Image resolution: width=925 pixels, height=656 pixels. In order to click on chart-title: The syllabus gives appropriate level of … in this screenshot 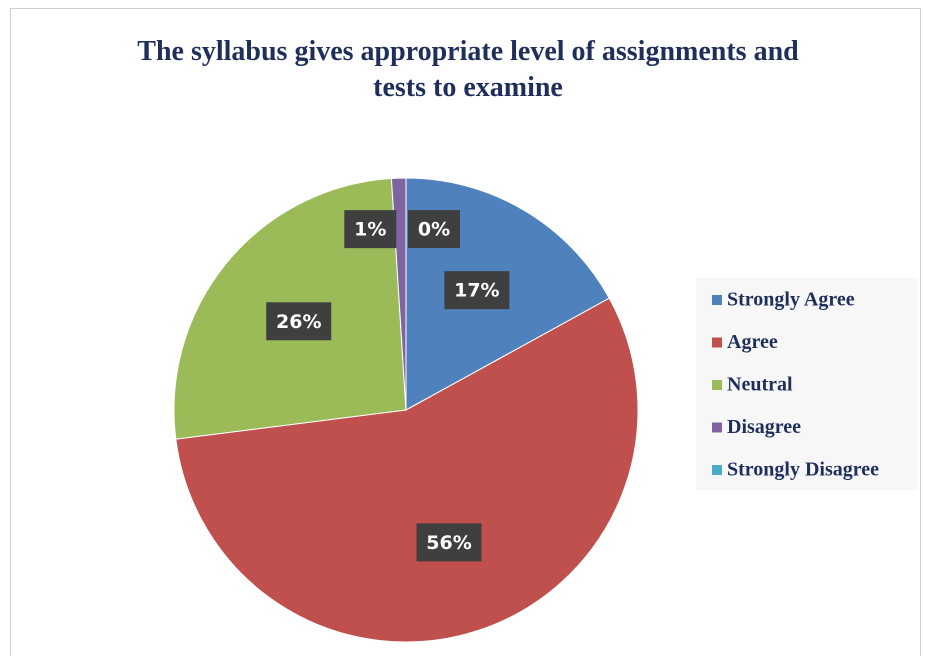, I will do `click(468, 69)`.